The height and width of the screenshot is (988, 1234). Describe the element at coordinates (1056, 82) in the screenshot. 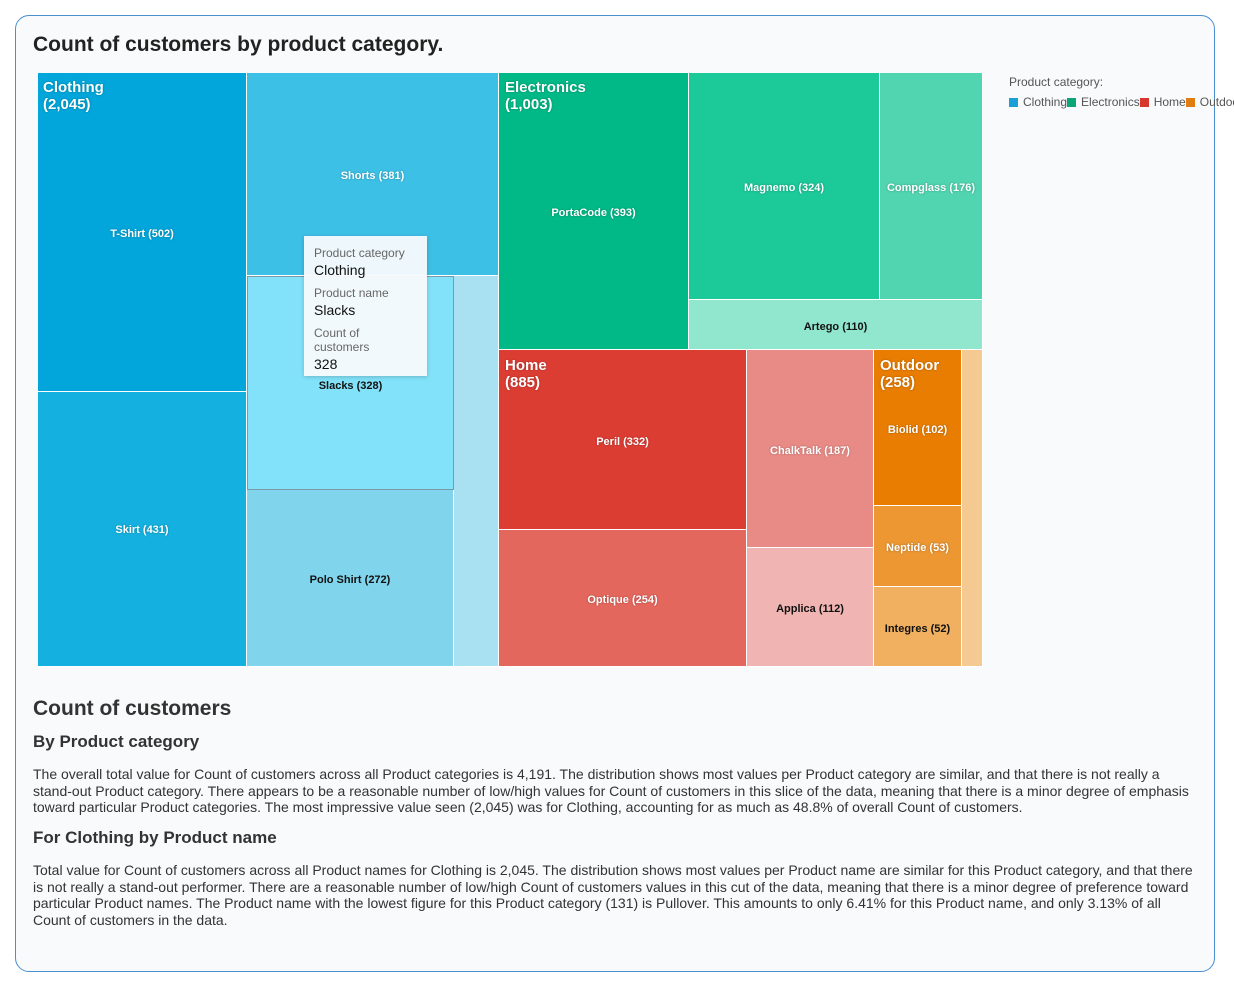

I see `legend-title: Product category:` at that location.